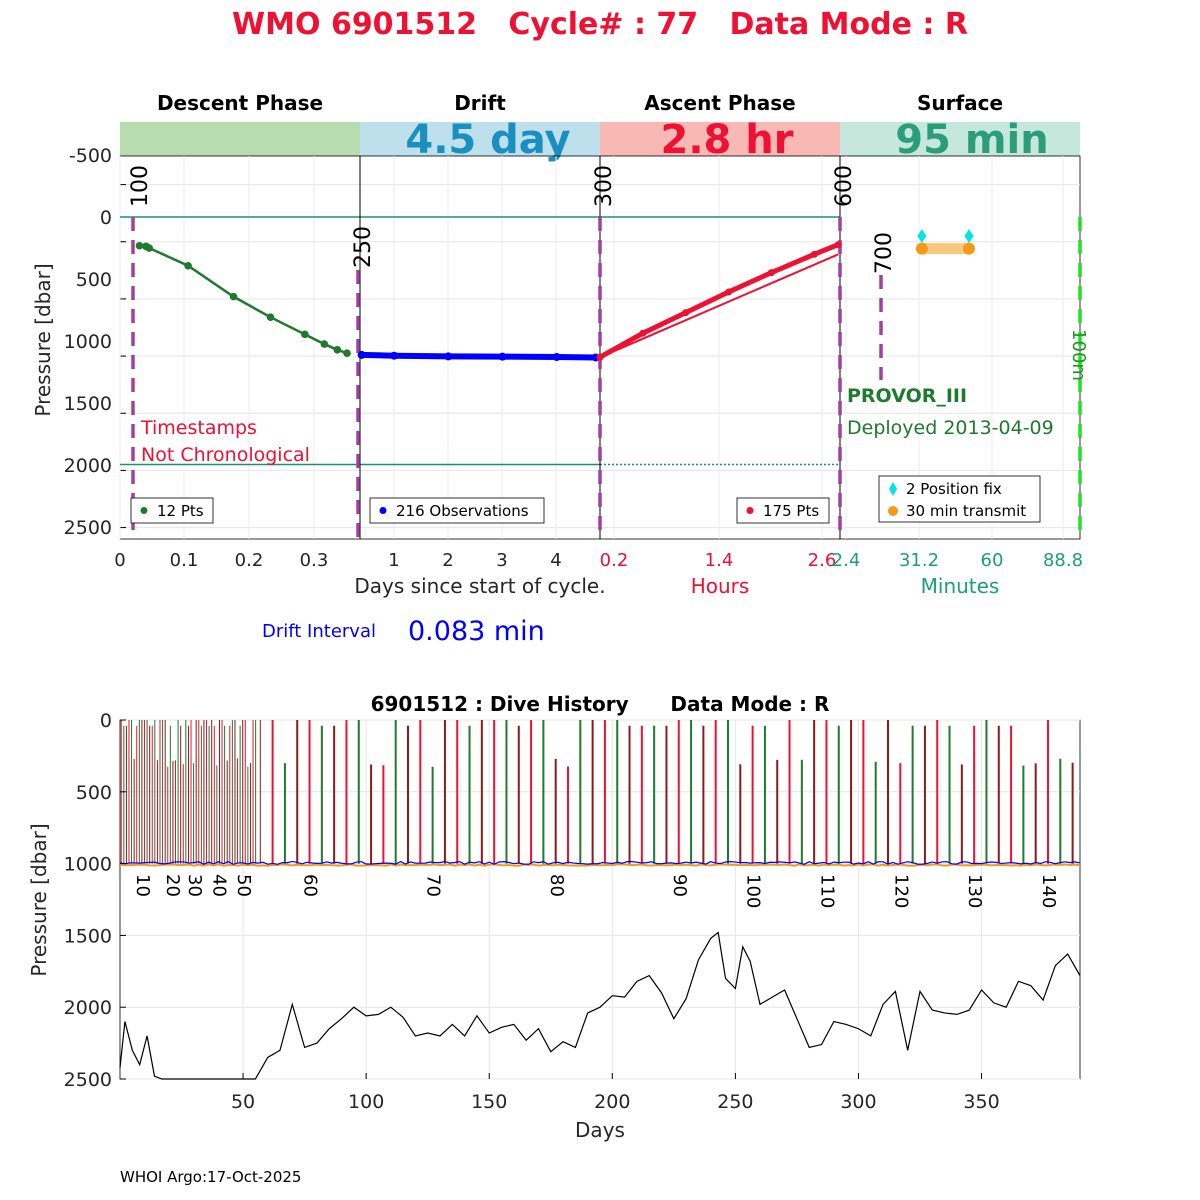  What do you see at coordinates (822, 560) in the screenshot?
I see `x-tick-hours: 2.6` at bounding box center [822, 560].